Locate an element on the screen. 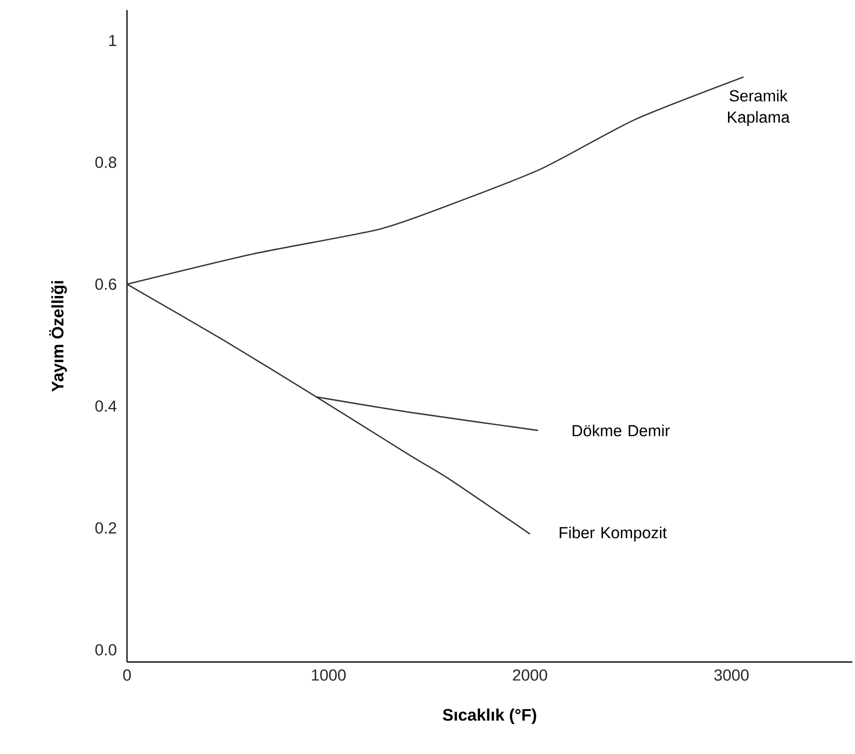 The height and width of the screenshot is (754, 855). x-tick-label: 2000 is located at coordinates (530, 675).